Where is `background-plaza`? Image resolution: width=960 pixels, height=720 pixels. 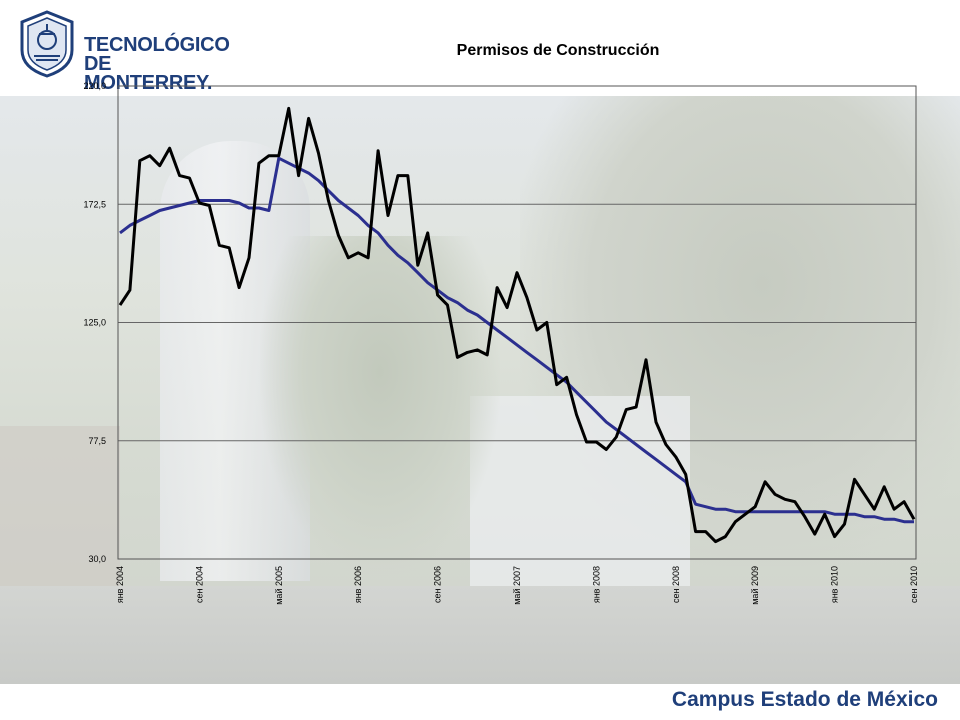 background-plaza is located at coordinates (480, 635).